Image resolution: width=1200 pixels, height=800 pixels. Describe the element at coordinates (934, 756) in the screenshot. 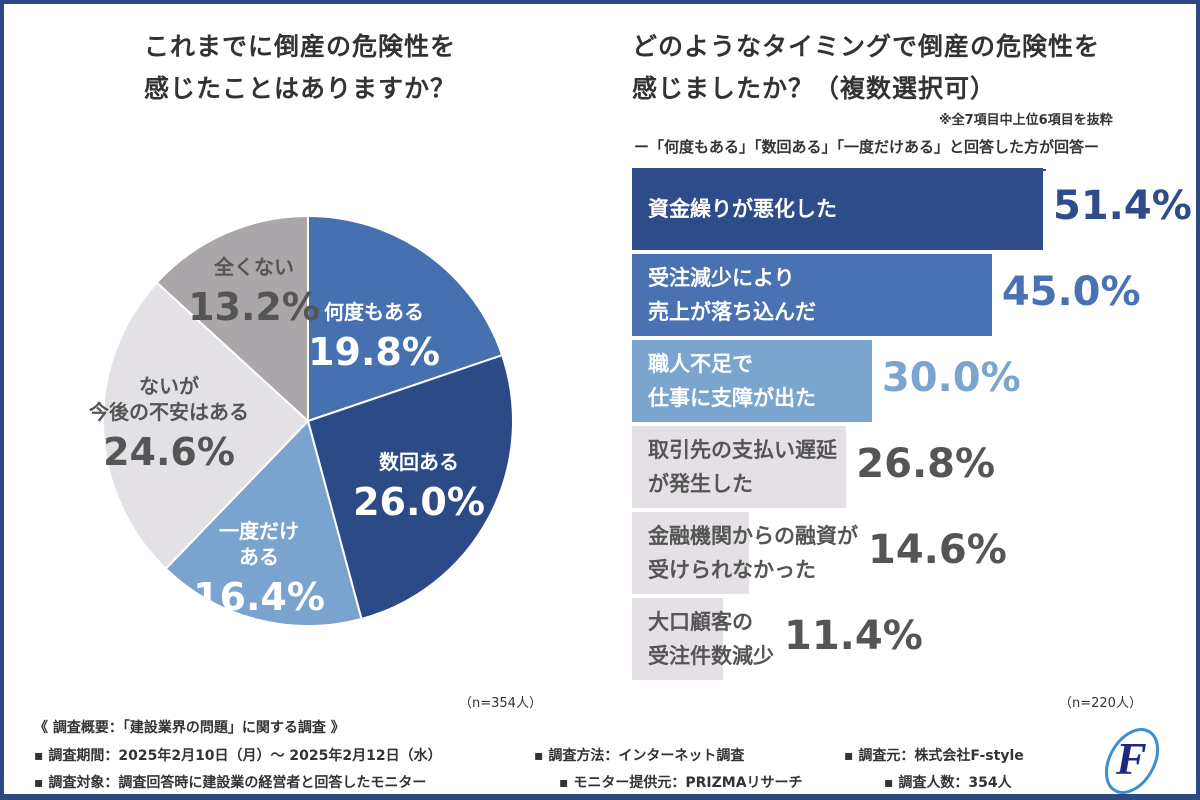

I see `survey-source: ▪ 調査元：株式会社F-style` at that location.